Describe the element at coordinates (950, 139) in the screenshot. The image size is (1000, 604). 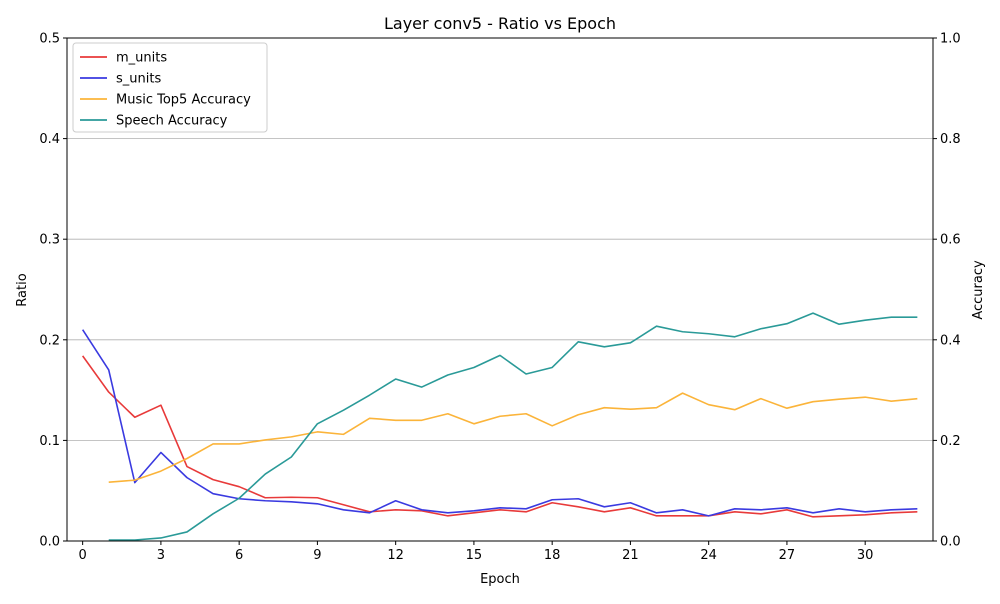
I see `y2-tick-label: 0.8` at that location.